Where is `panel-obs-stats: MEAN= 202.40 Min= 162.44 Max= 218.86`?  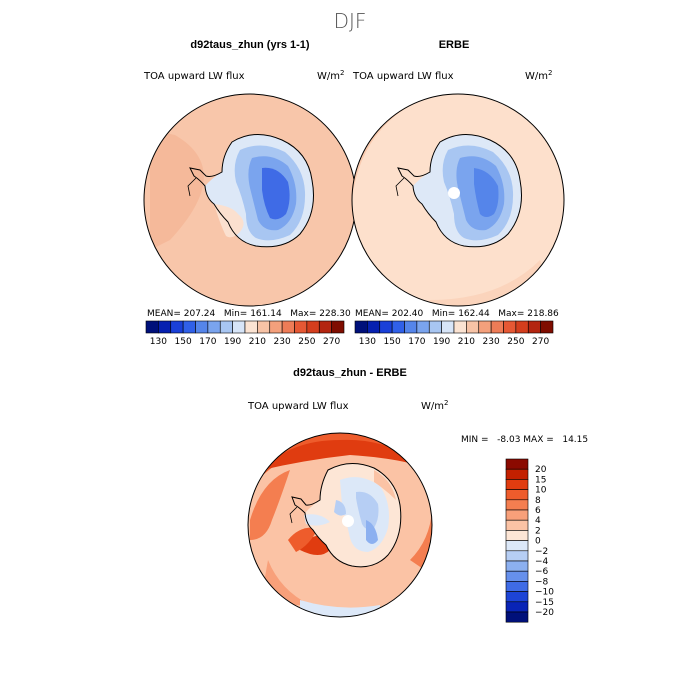
panel-obs-stats: MEAN= 202.40 Min= 162.44 Max= 218.86 is located at coordinates (457, 314).